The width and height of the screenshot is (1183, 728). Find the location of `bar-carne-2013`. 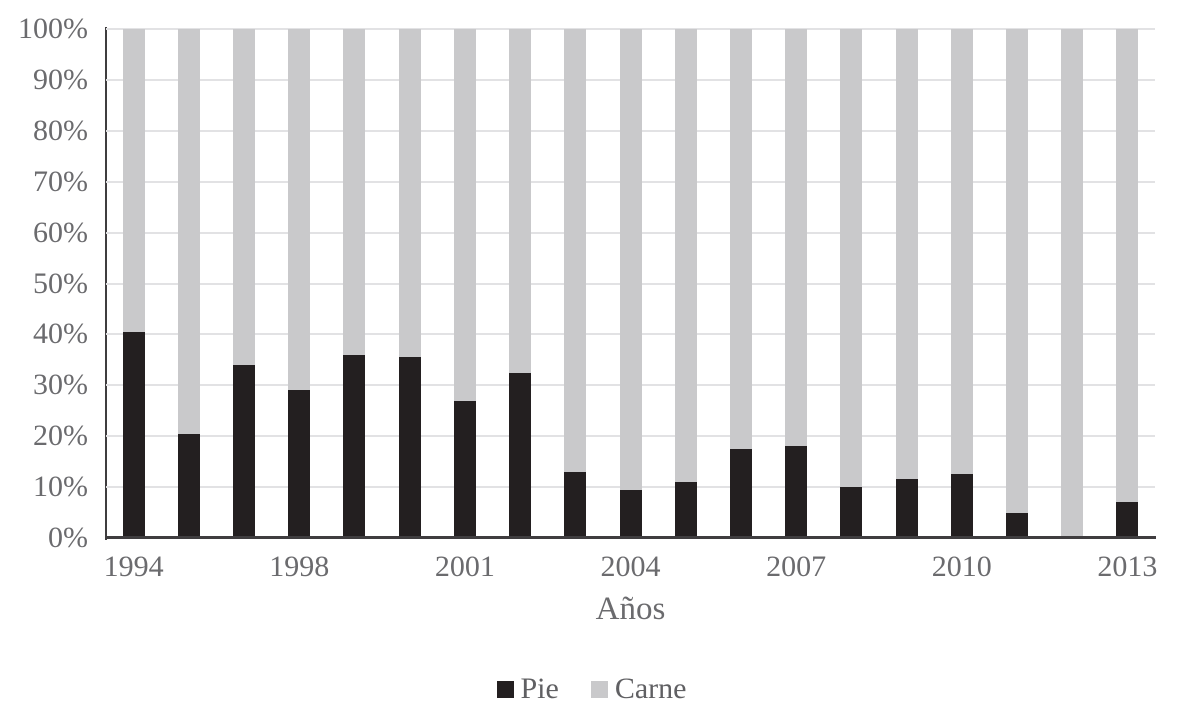

bar-carne-2013 is located at coordinates (1127, 266).